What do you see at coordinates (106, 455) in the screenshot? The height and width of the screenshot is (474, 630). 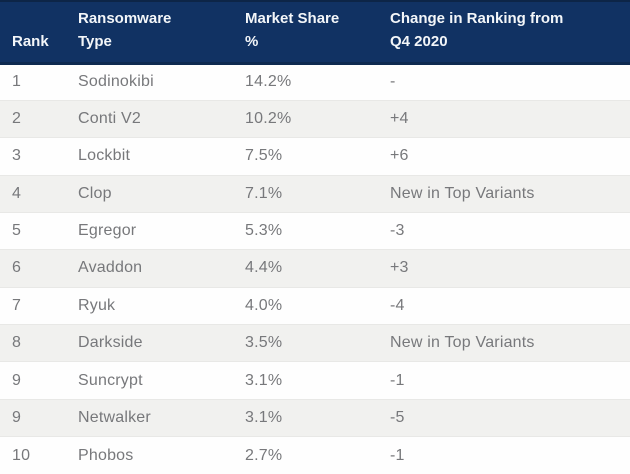 I see `type-cell: Phobos` at bounding box center [106, 455].